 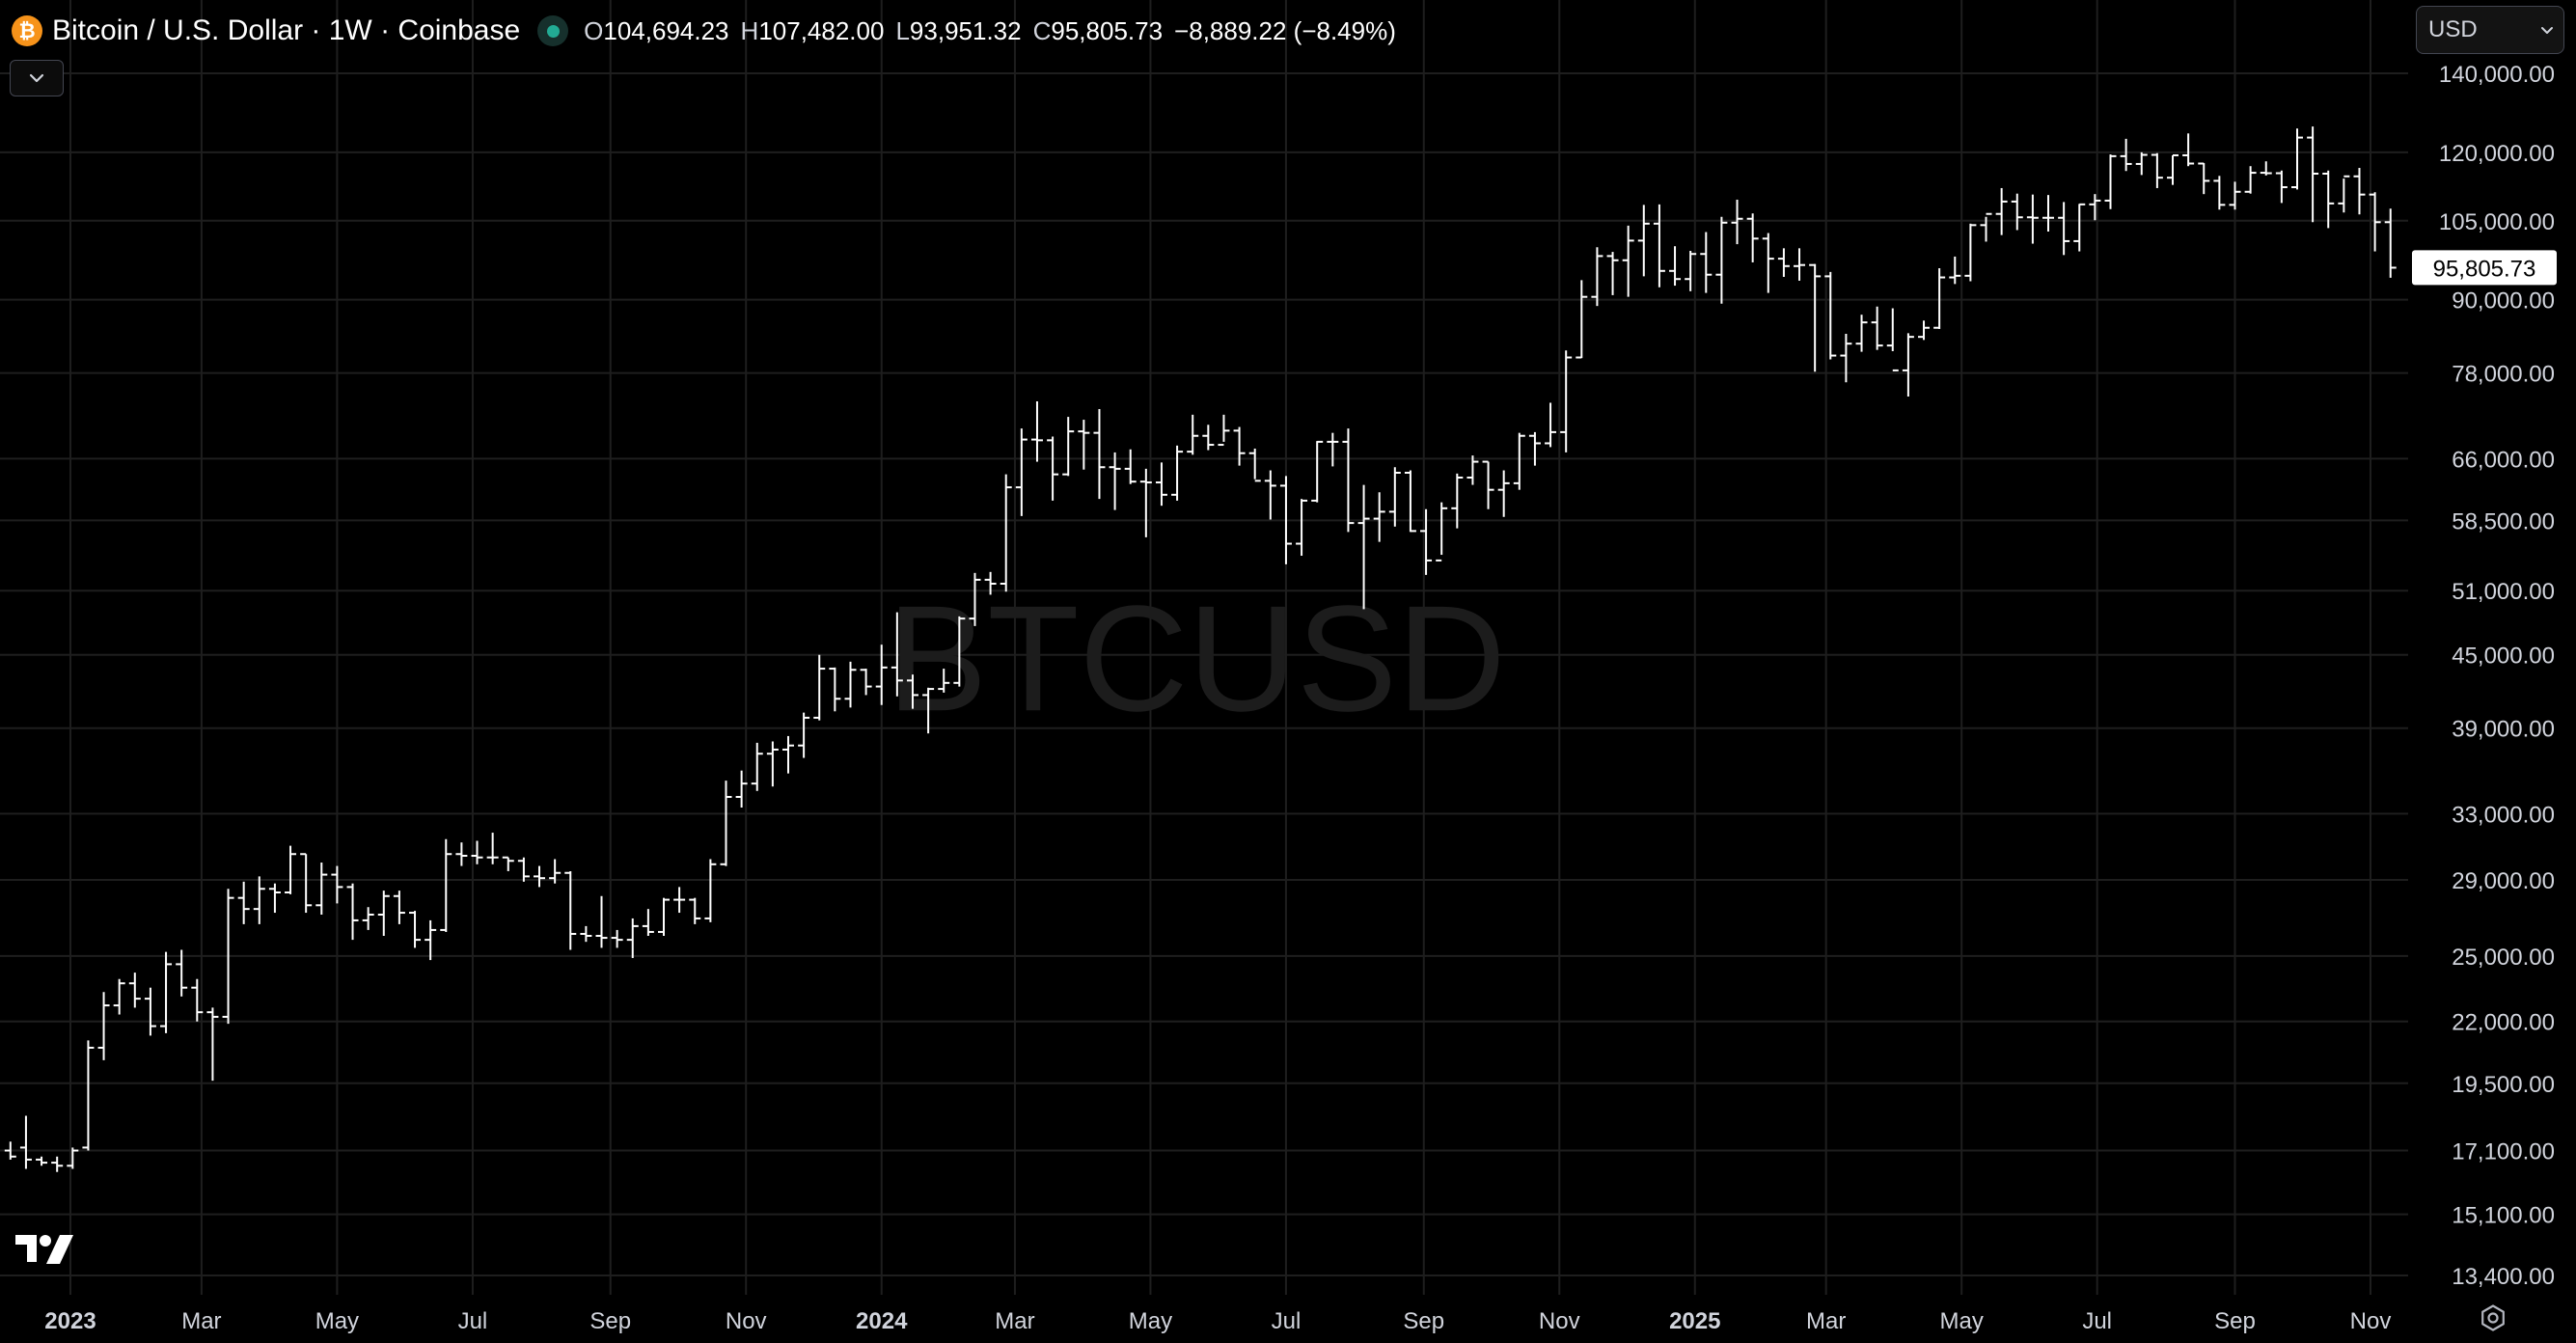 I want to click on bitcoin-icon: ₿, so click(x=27, y=30).